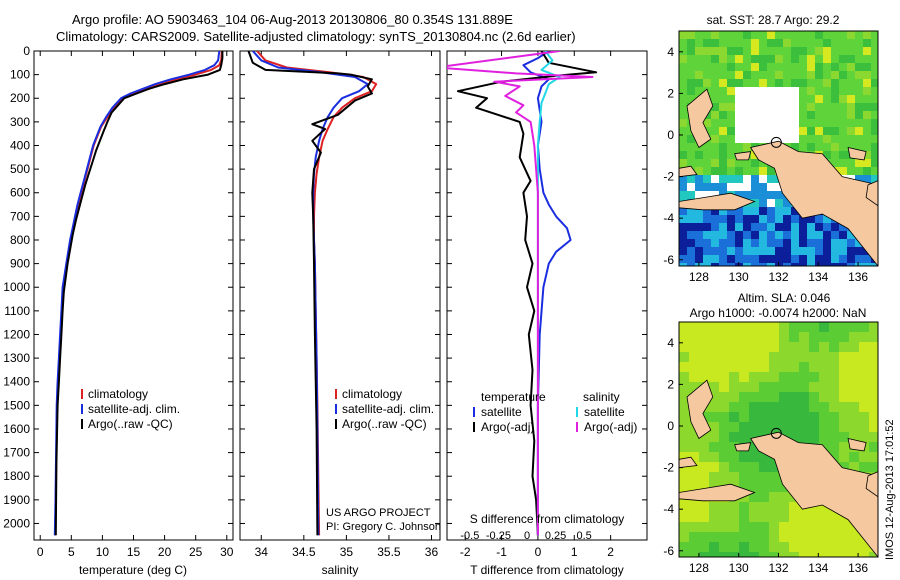  Describe the element at coordinates (547, 519) in the screenshot. I see `s-difference-xlabel: S difference from climatology` at that location.